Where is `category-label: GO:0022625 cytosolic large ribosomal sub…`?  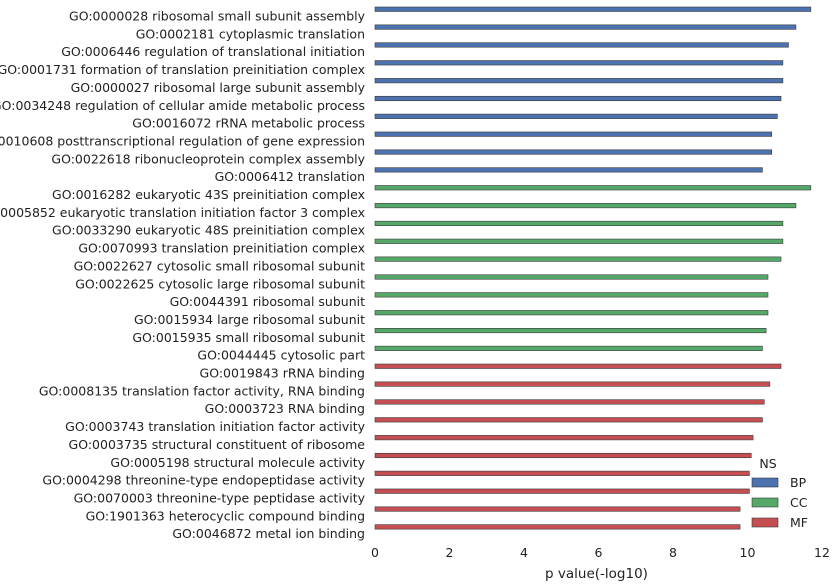 category-label: GO:0022625 cytosolic large ribosomal sub… is located at coordinates (220, 283).